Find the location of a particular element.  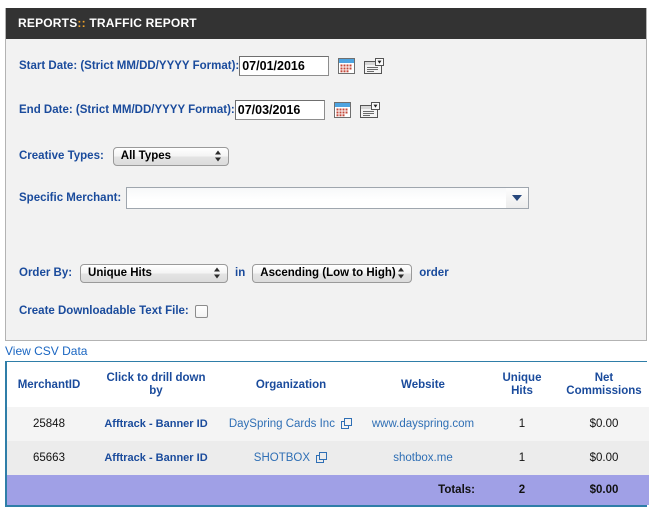

order-direction-select: Ascending (Low to High) is located at coordinates (332, 273).